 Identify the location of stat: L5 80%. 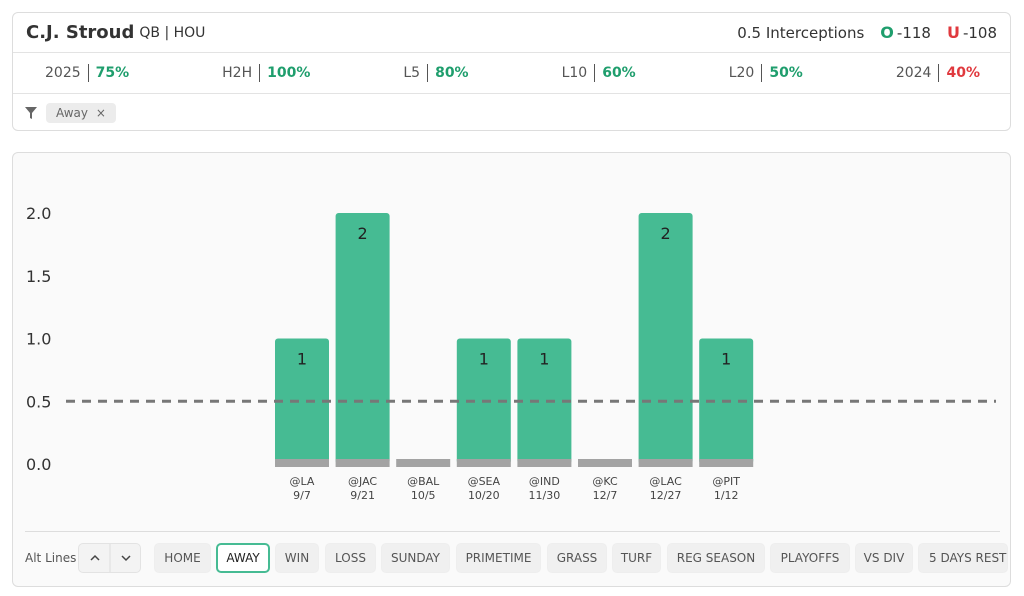
(436, 73).